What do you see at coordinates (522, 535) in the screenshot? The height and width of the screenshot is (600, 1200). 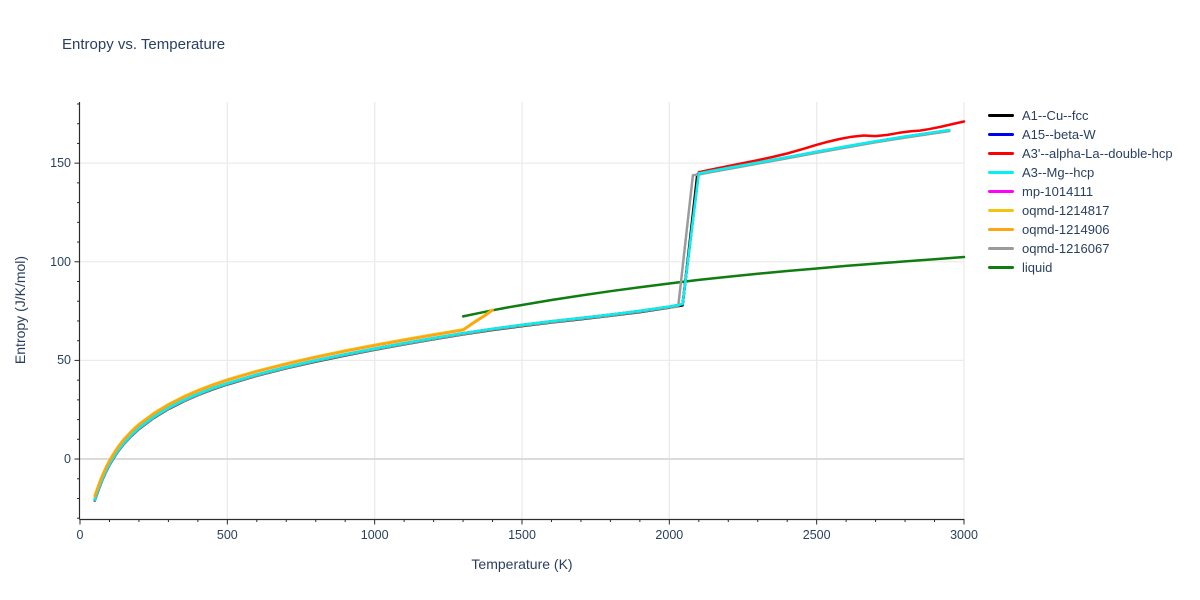 I see `x-tick-label: 1500` at bounding box center [522, 535].